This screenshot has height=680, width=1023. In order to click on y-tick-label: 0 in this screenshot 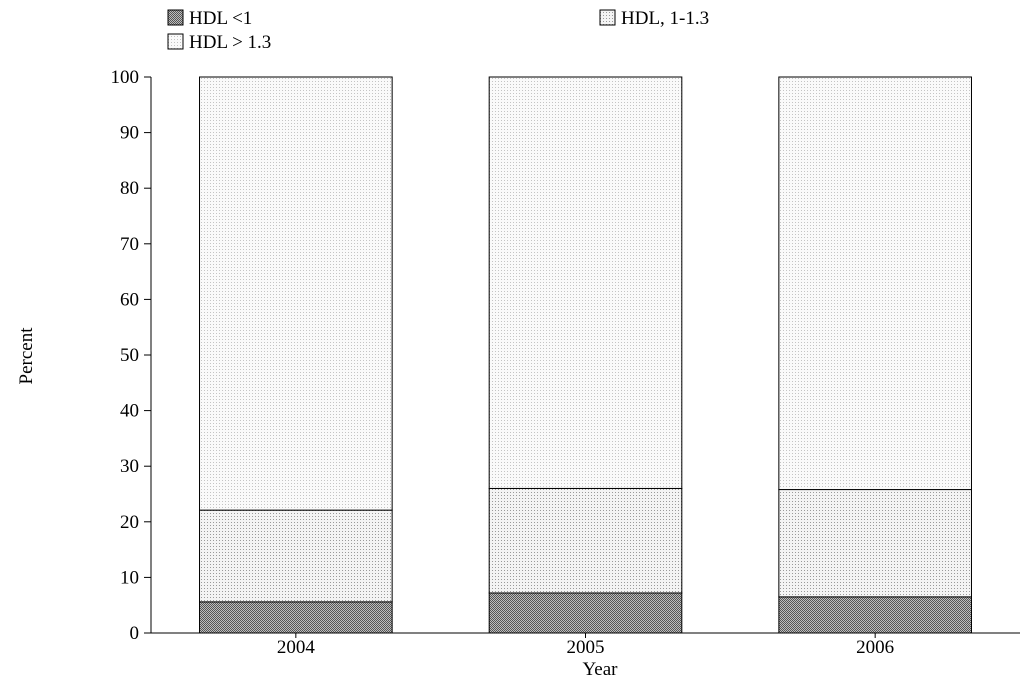, I will do `click(135, 633)`.